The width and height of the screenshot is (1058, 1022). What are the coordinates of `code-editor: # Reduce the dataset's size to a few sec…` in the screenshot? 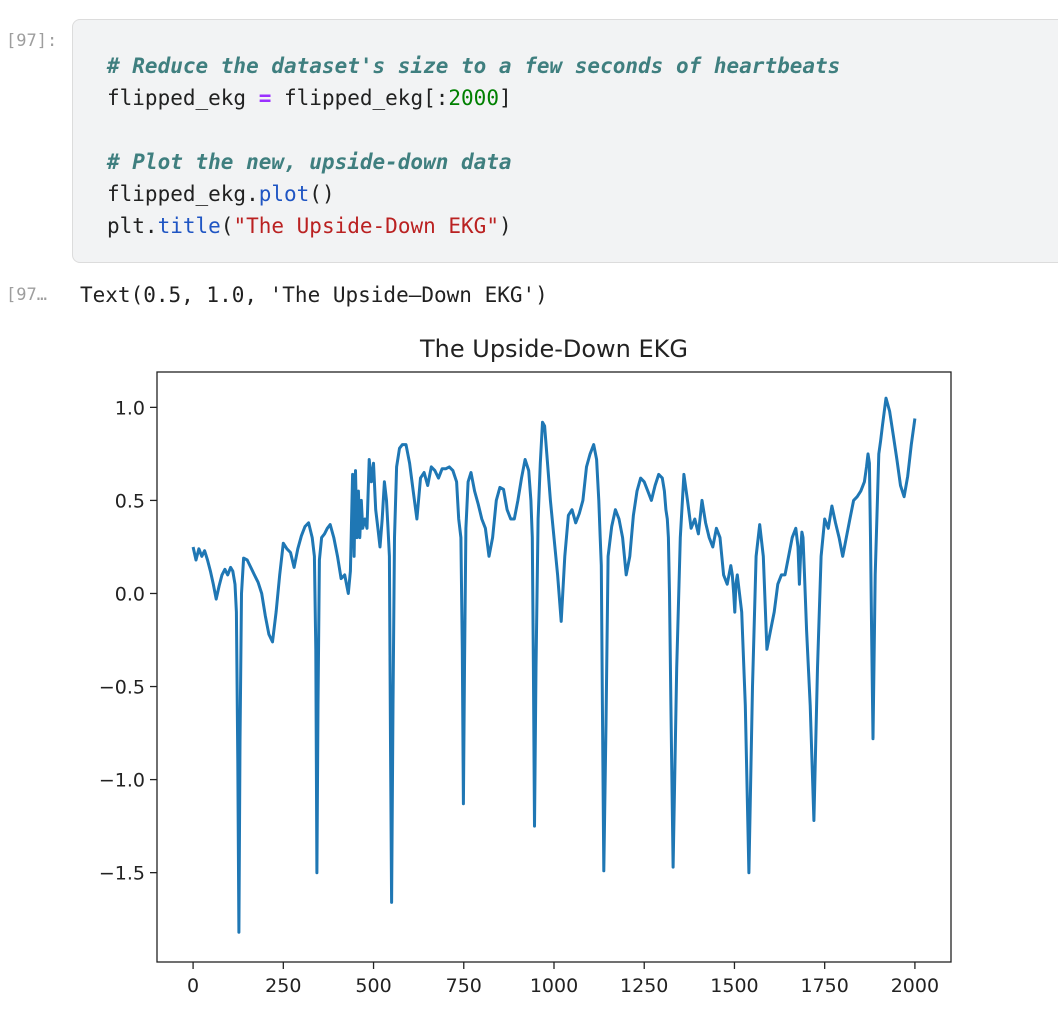 It's located at (473, 146).